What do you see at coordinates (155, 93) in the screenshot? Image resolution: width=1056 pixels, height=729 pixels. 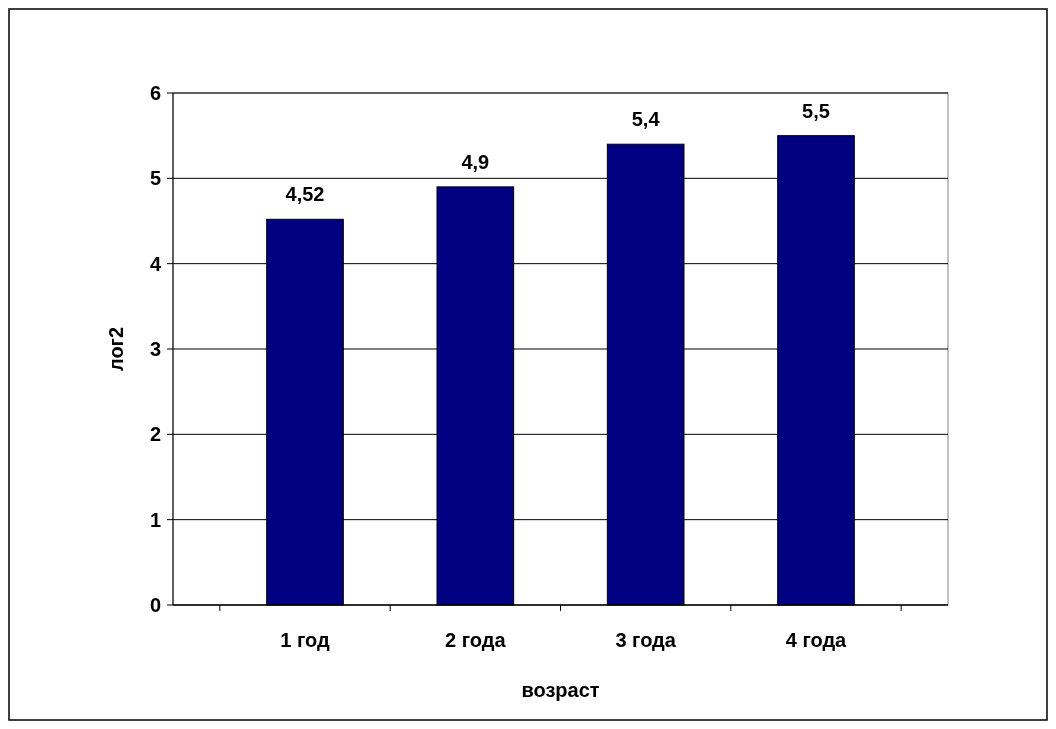 I see `y-tick-label: 6` at bounding box center [155, 93].